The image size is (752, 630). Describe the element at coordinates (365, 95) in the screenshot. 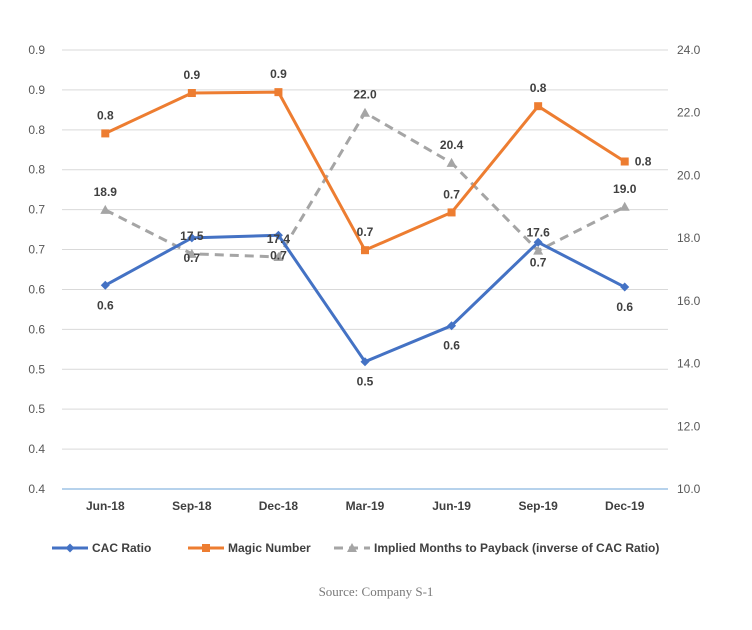

I see `data-label: 22.0` at that location.